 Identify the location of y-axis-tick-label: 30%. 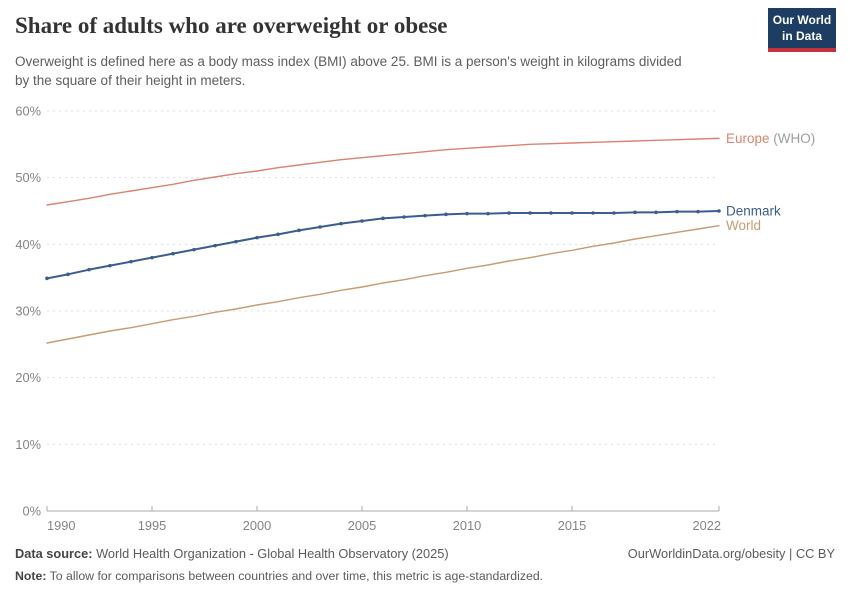
(28, 311).